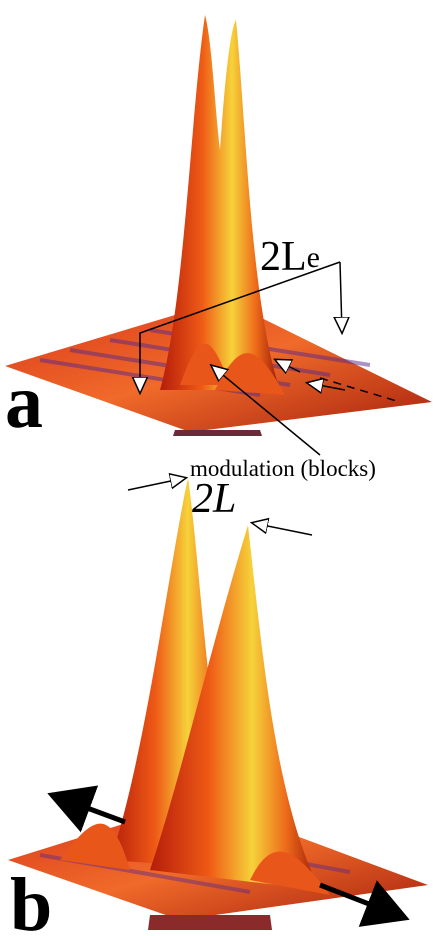 This screenshot has width=434, height=936. What do you see at coordinates (283, 468) in the screenshot?
I see `annotation: modulation (blocks)` at bounding box center [283, 468].